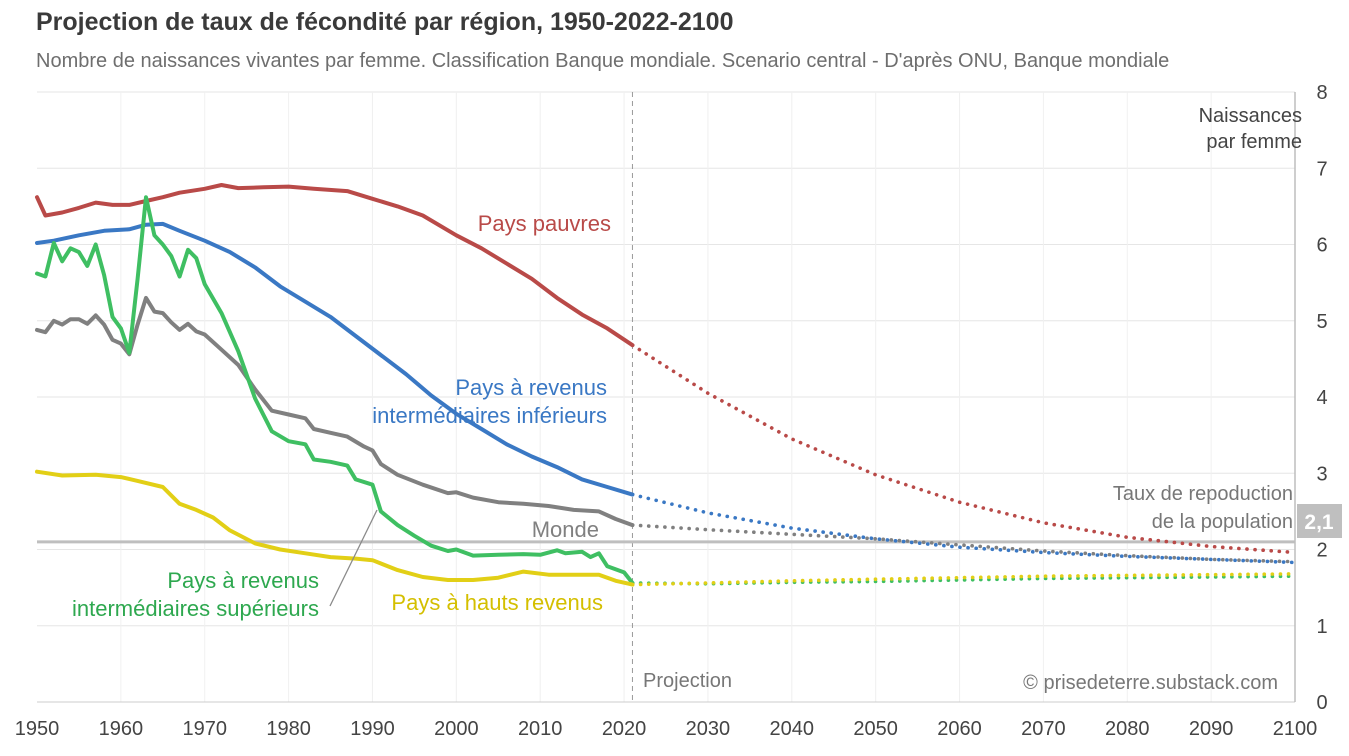 This screenshot has width=1349, height=756. I want to click on connector-line, so click(353, 558).